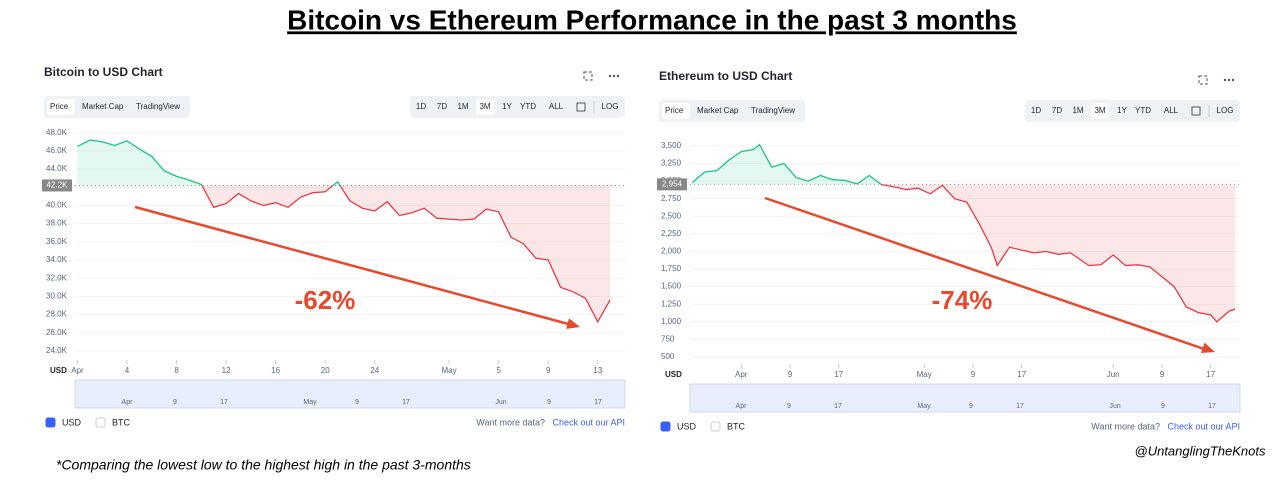 The width and height of the screenshot is (1280, 484). What do you see at coordinates (1200, 450) in the screenshot?
I see `credit: @UntanglingTheKnots` at bounding box center [1200, 450].